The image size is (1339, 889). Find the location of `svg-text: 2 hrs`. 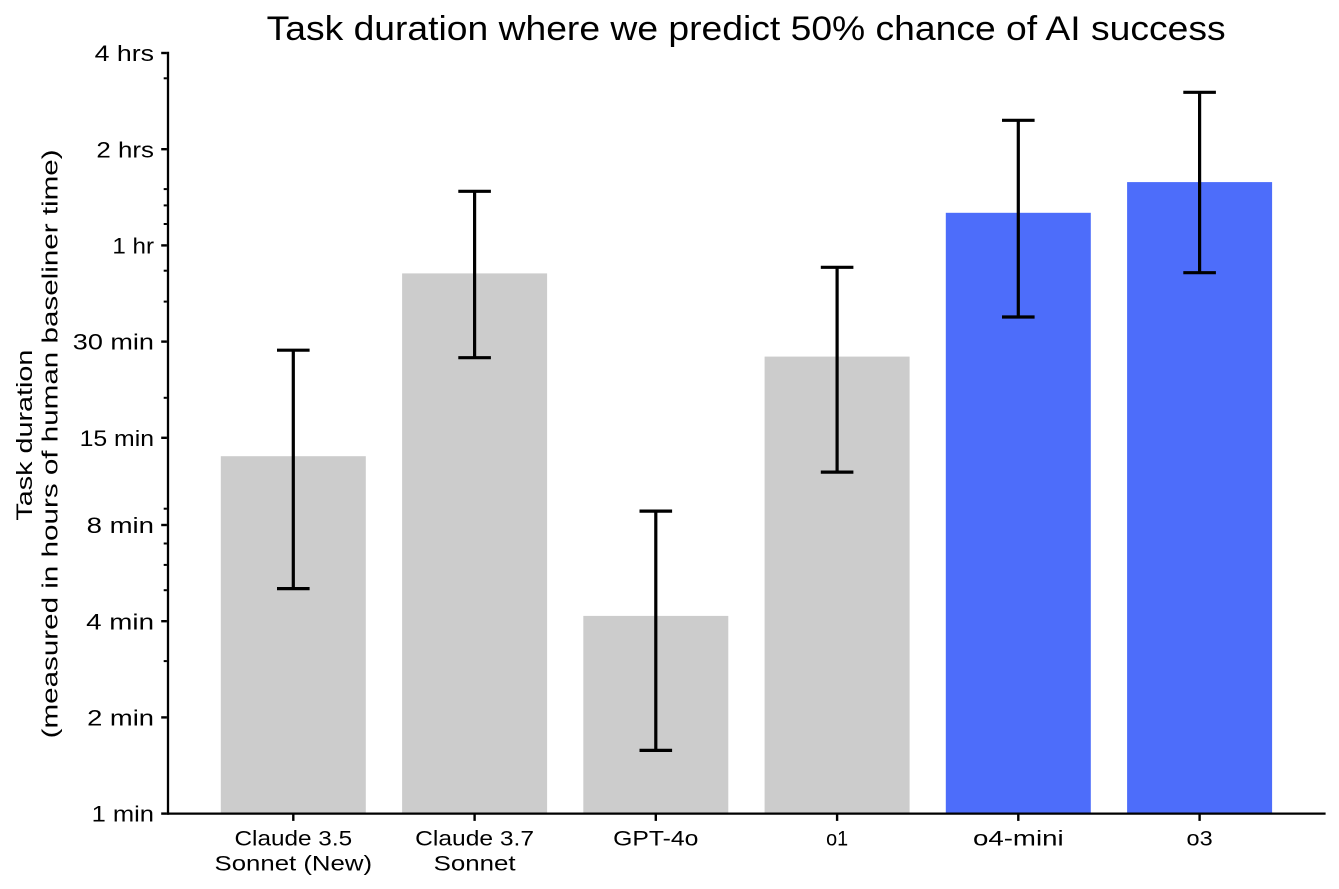

svg-text: 2 hrs is located at coordinates (125, 149).